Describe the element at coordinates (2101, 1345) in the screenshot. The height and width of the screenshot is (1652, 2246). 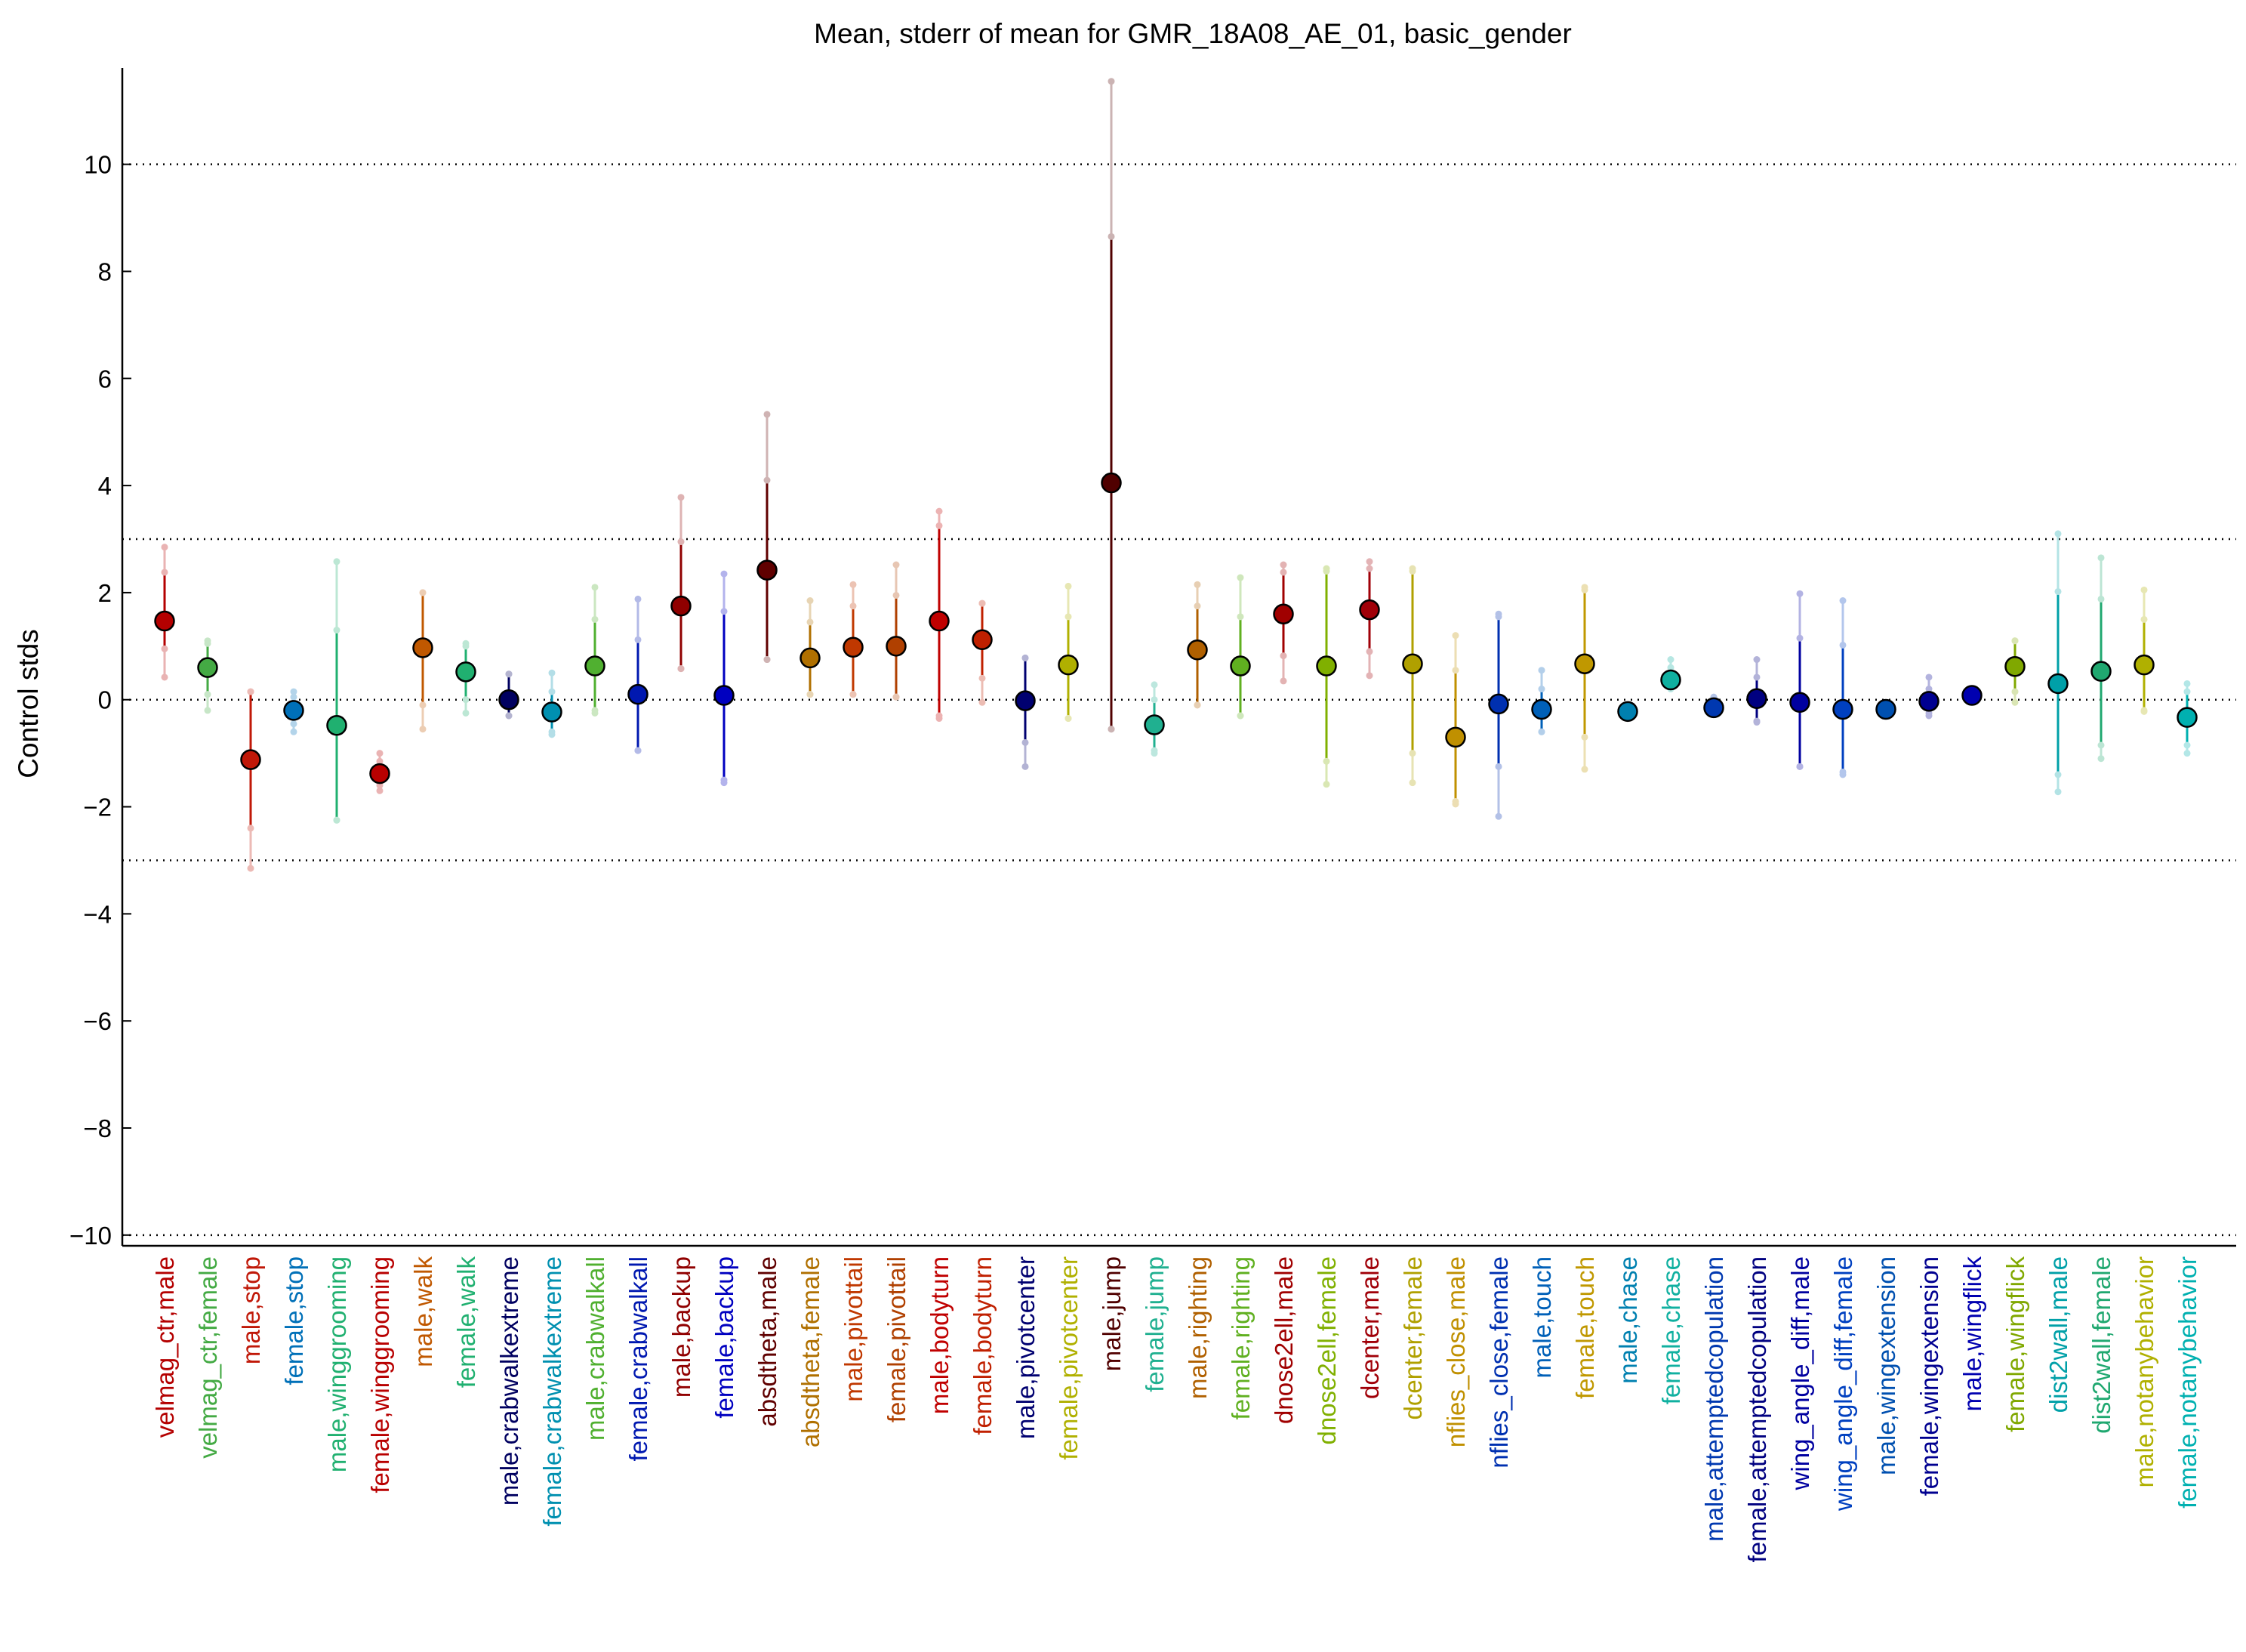
I see `x-category-label: dist2wall,female` at that location.